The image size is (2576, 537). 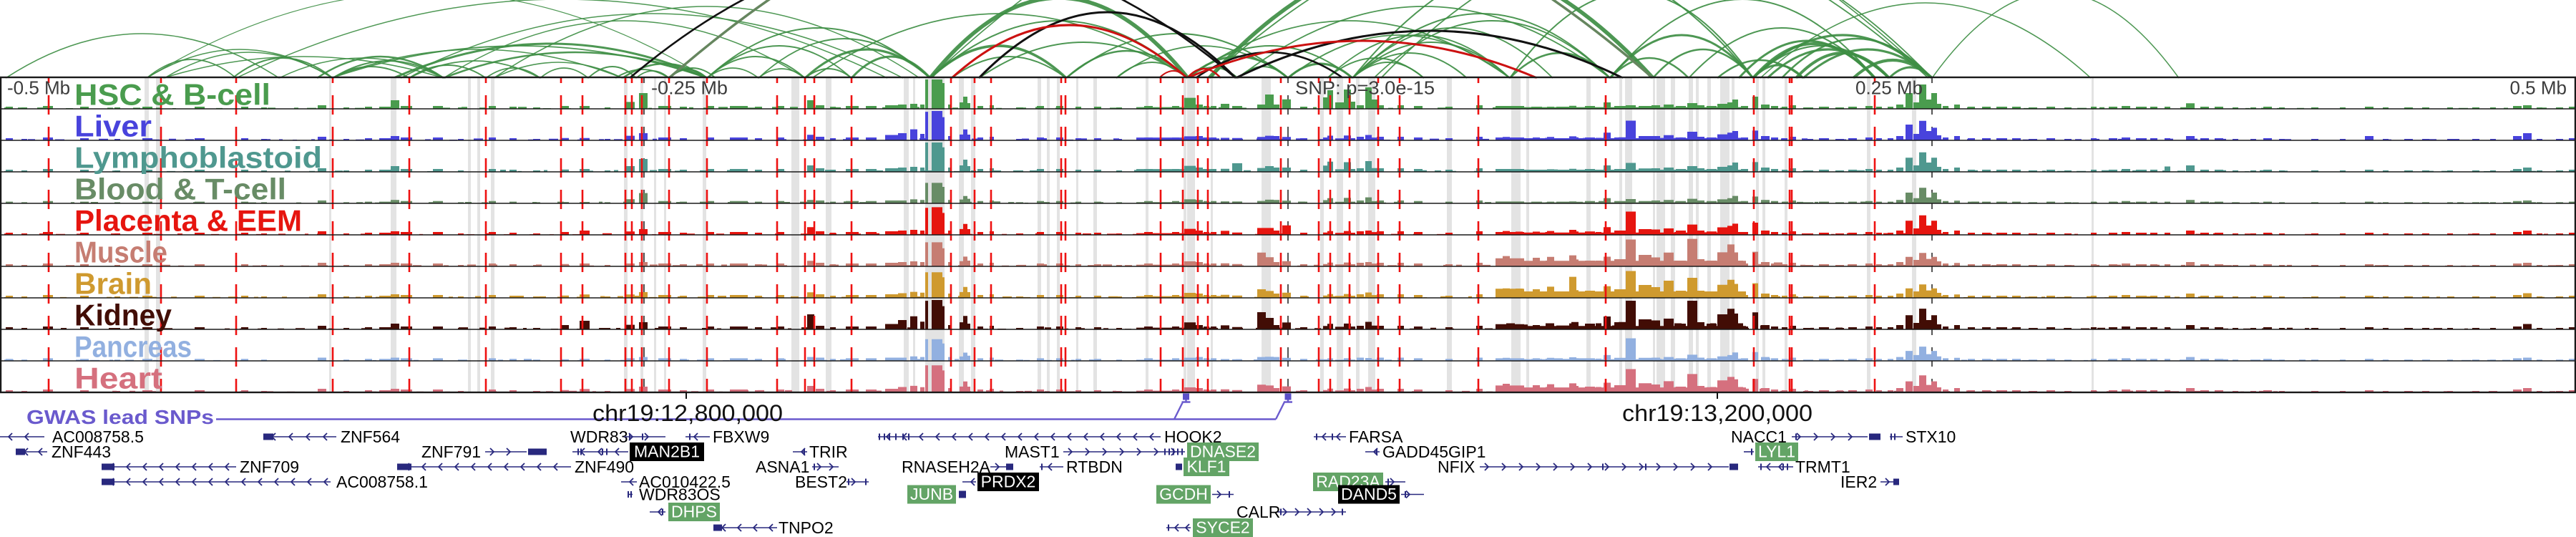 What do you see at coordinates (269, 467) in the screenshot?
I see `svg-text: ZNF709` at bounding box center [269, 467].